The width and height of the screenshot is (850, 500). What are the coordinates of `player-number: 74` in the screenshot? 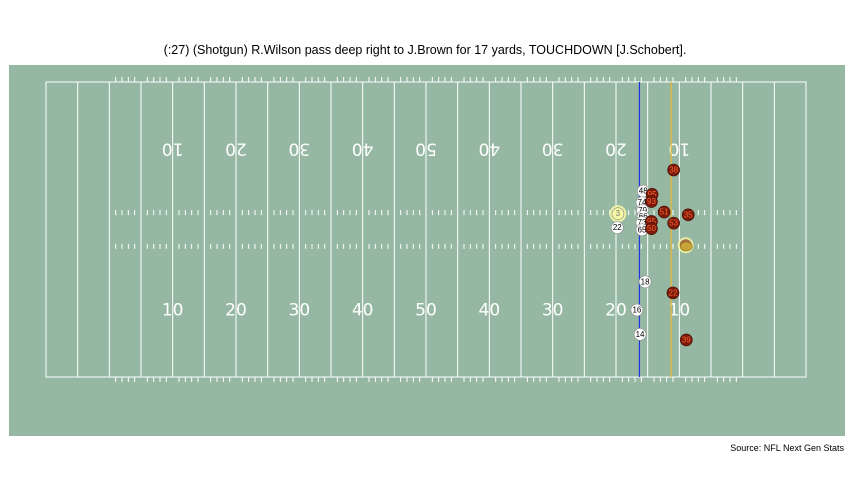 It's located at (642, 202).